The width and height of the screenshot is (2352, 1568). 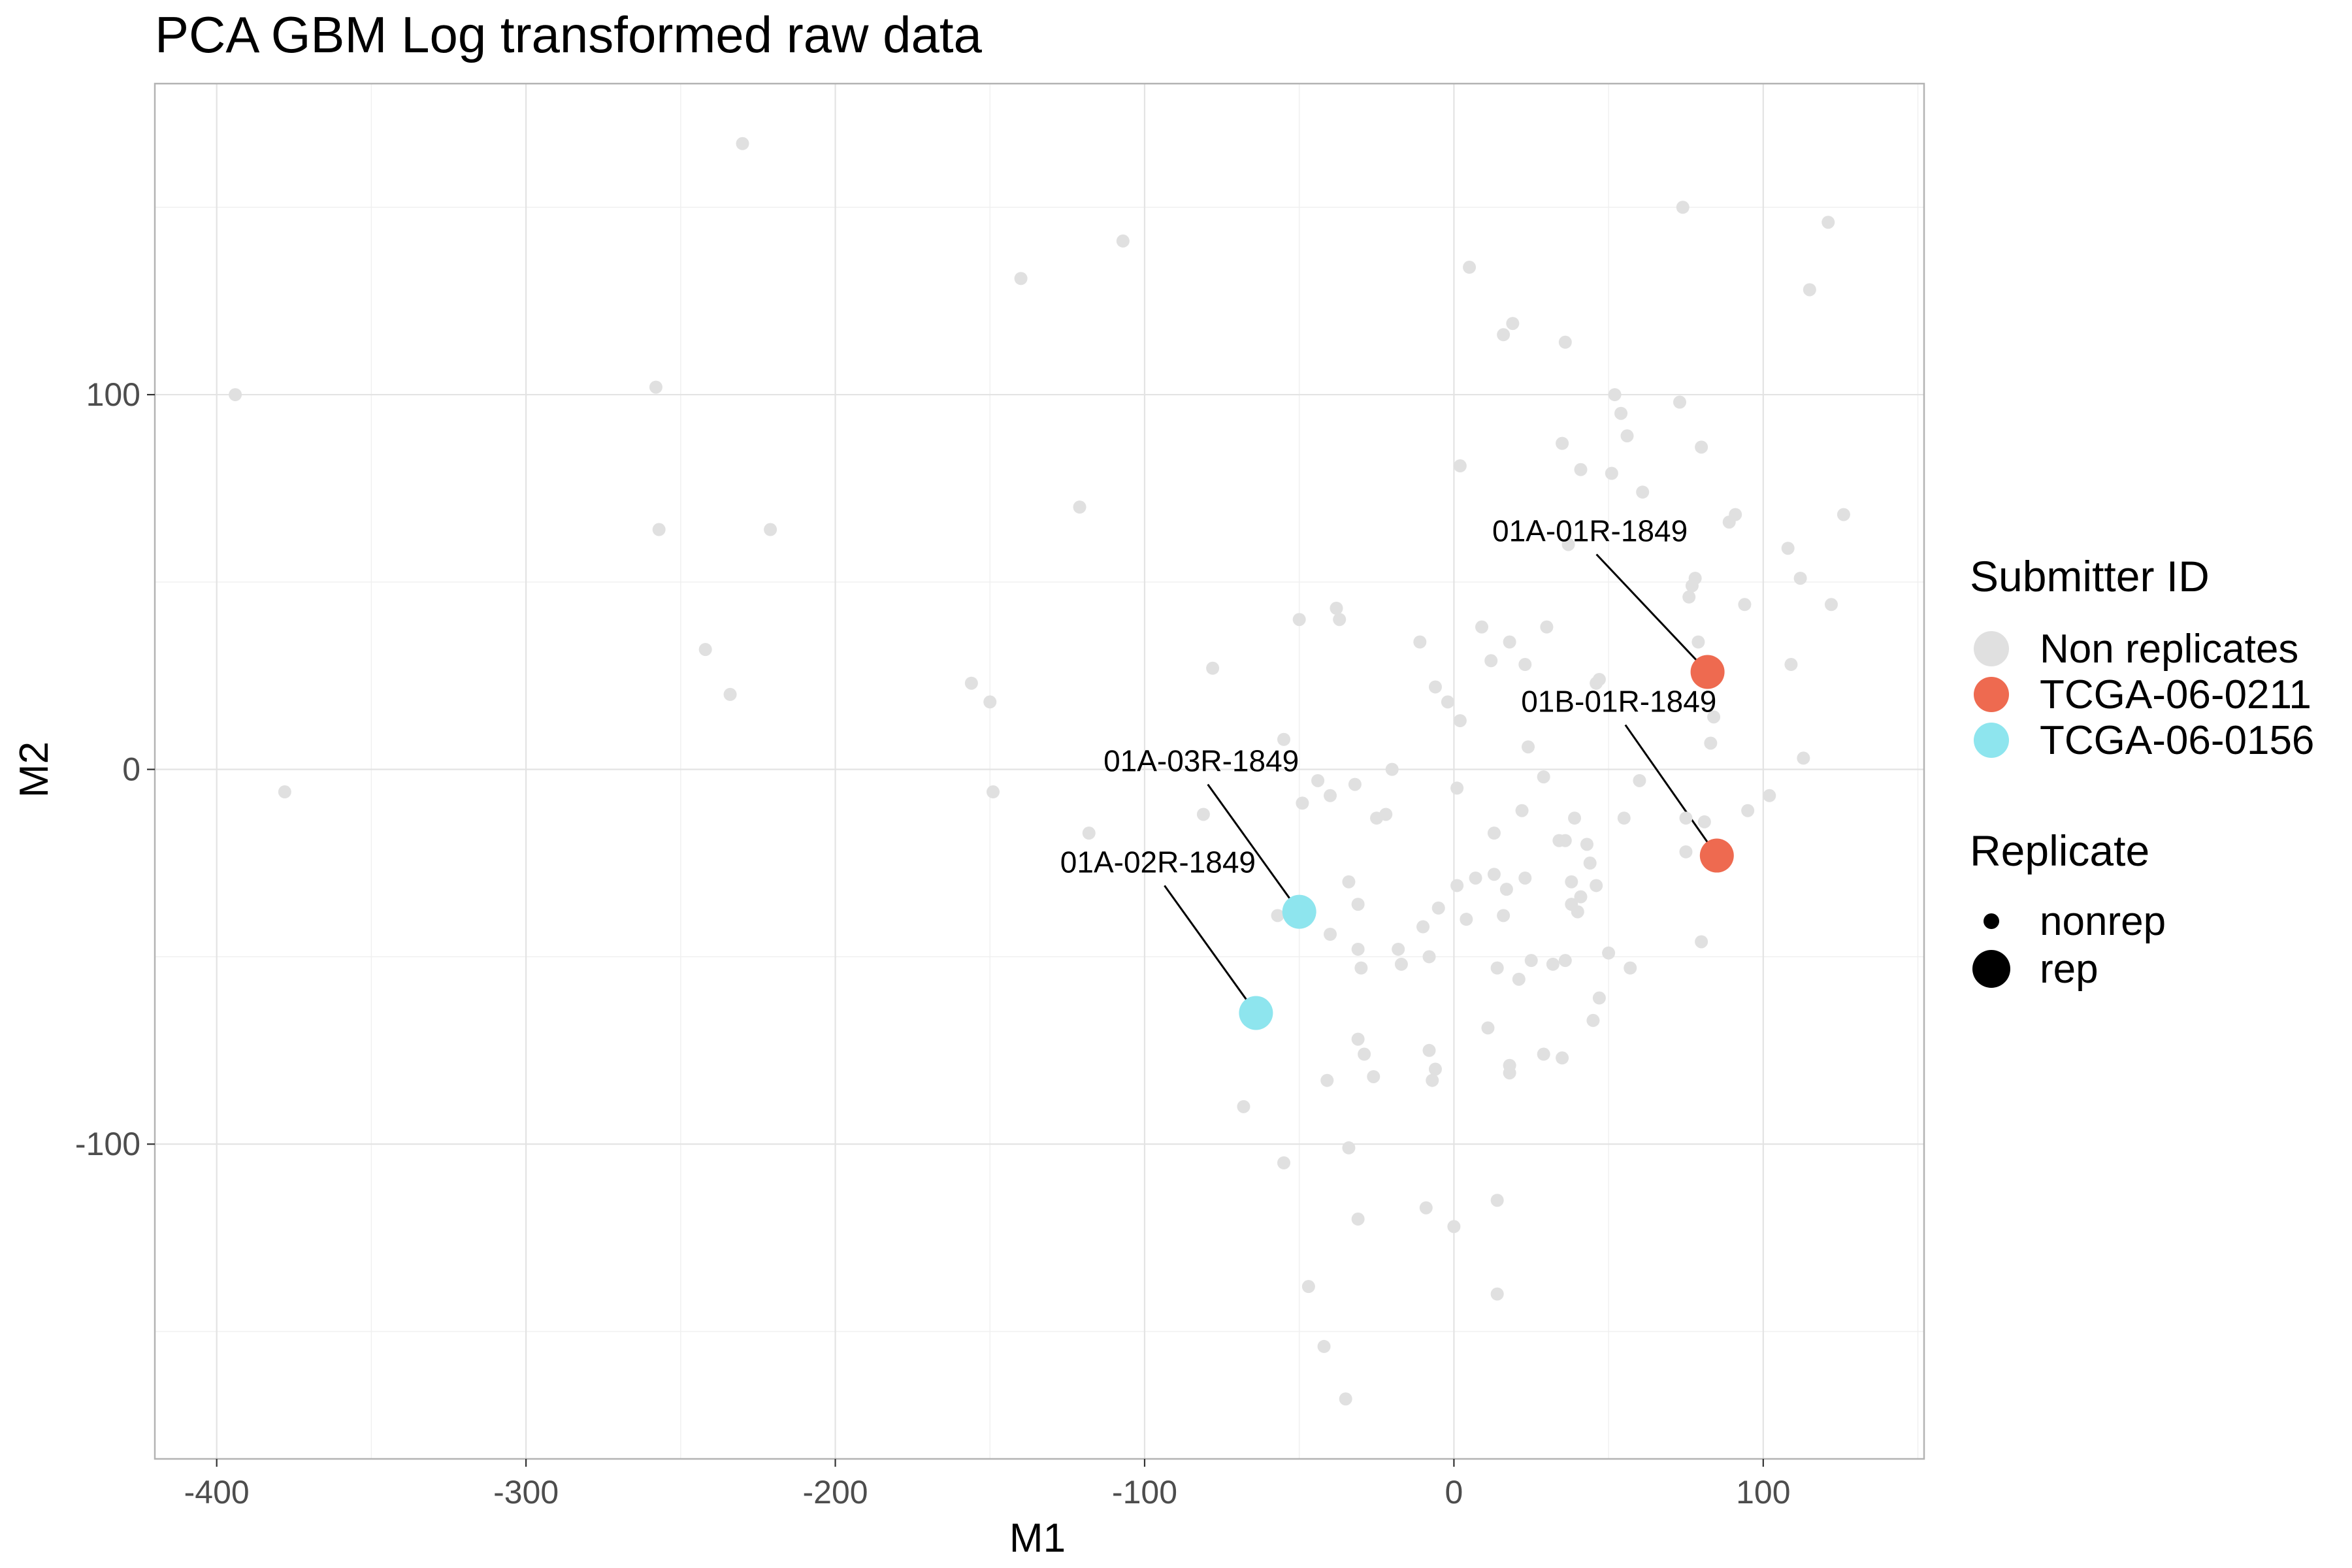 I want to click on point-annotation-label: 01A-01R-1849, so click(x=1590, y=531).